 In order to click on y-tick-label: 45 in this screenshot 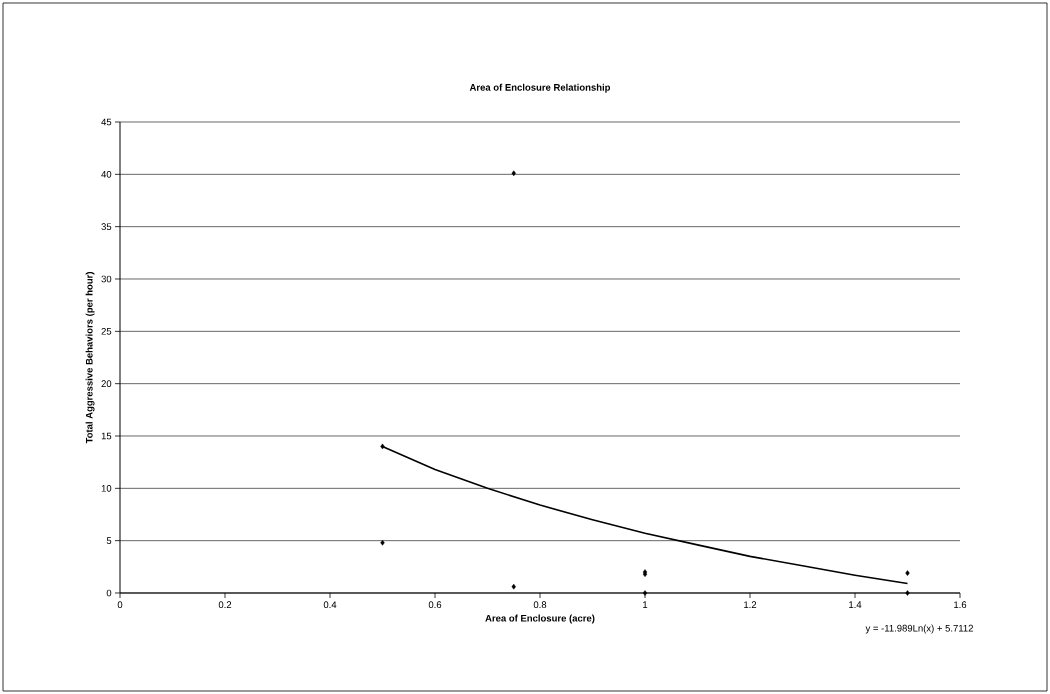, I will do `click(106, 122)`.